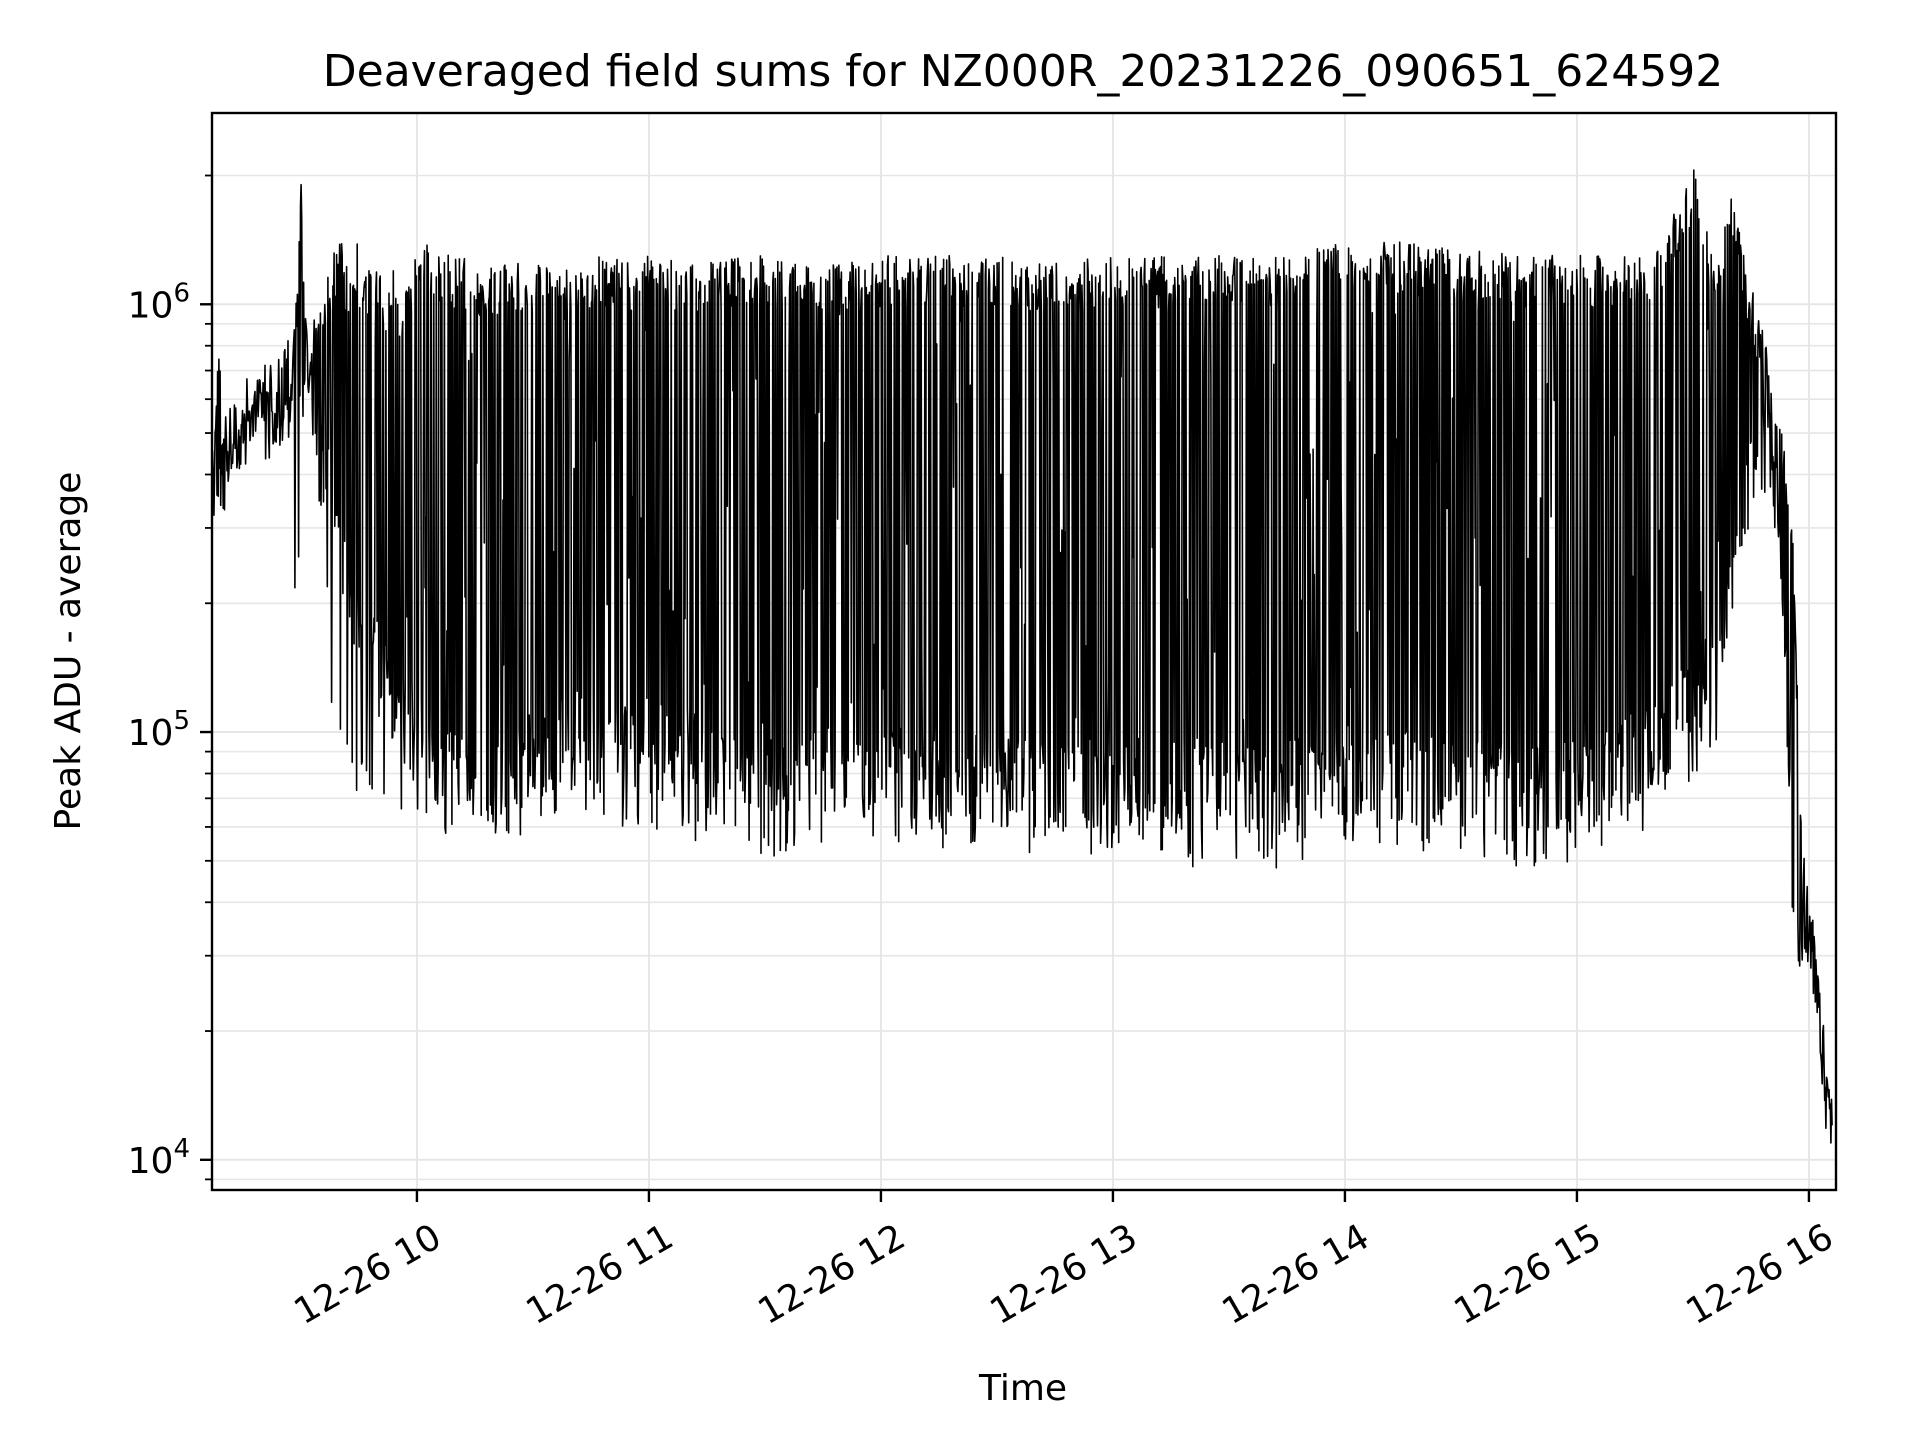 This screenshot has width=1920, height=1440. Describe the element at coordinates (1022, 1388) in the screenshot. I see `x-axis-label: Time` at that location.